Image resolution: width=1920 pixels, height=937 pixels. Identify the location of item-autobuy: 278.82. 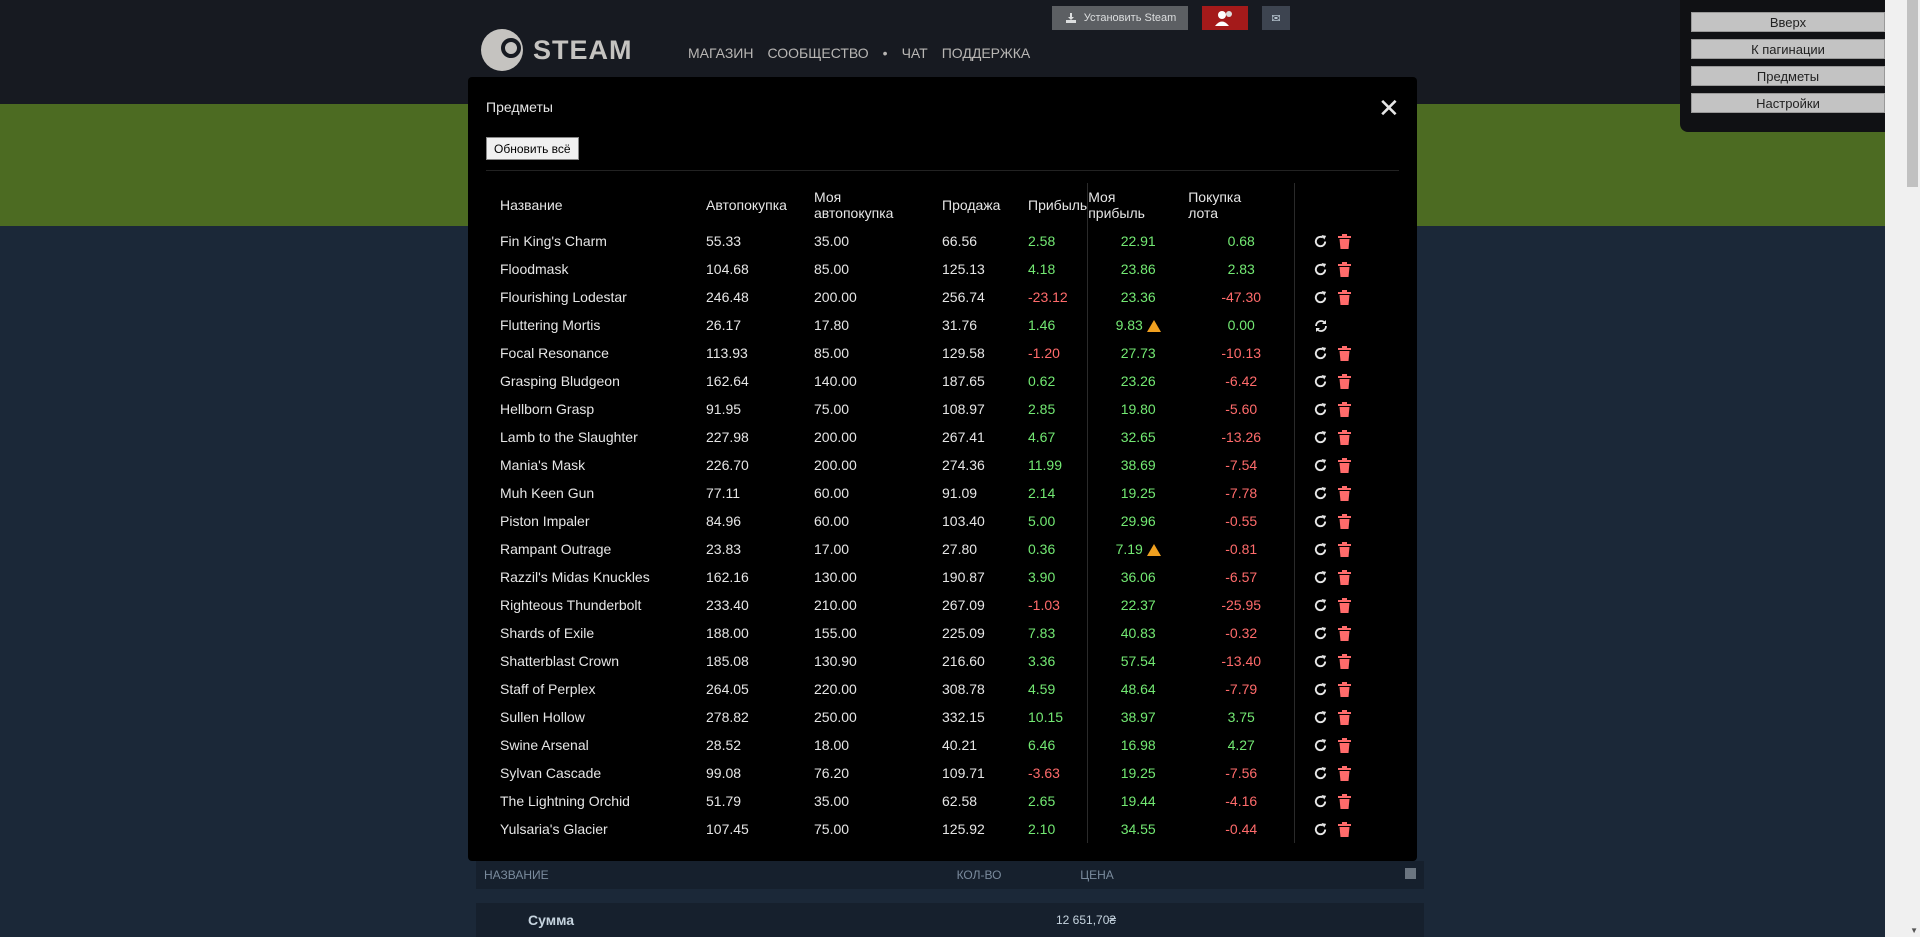
(746, 717).